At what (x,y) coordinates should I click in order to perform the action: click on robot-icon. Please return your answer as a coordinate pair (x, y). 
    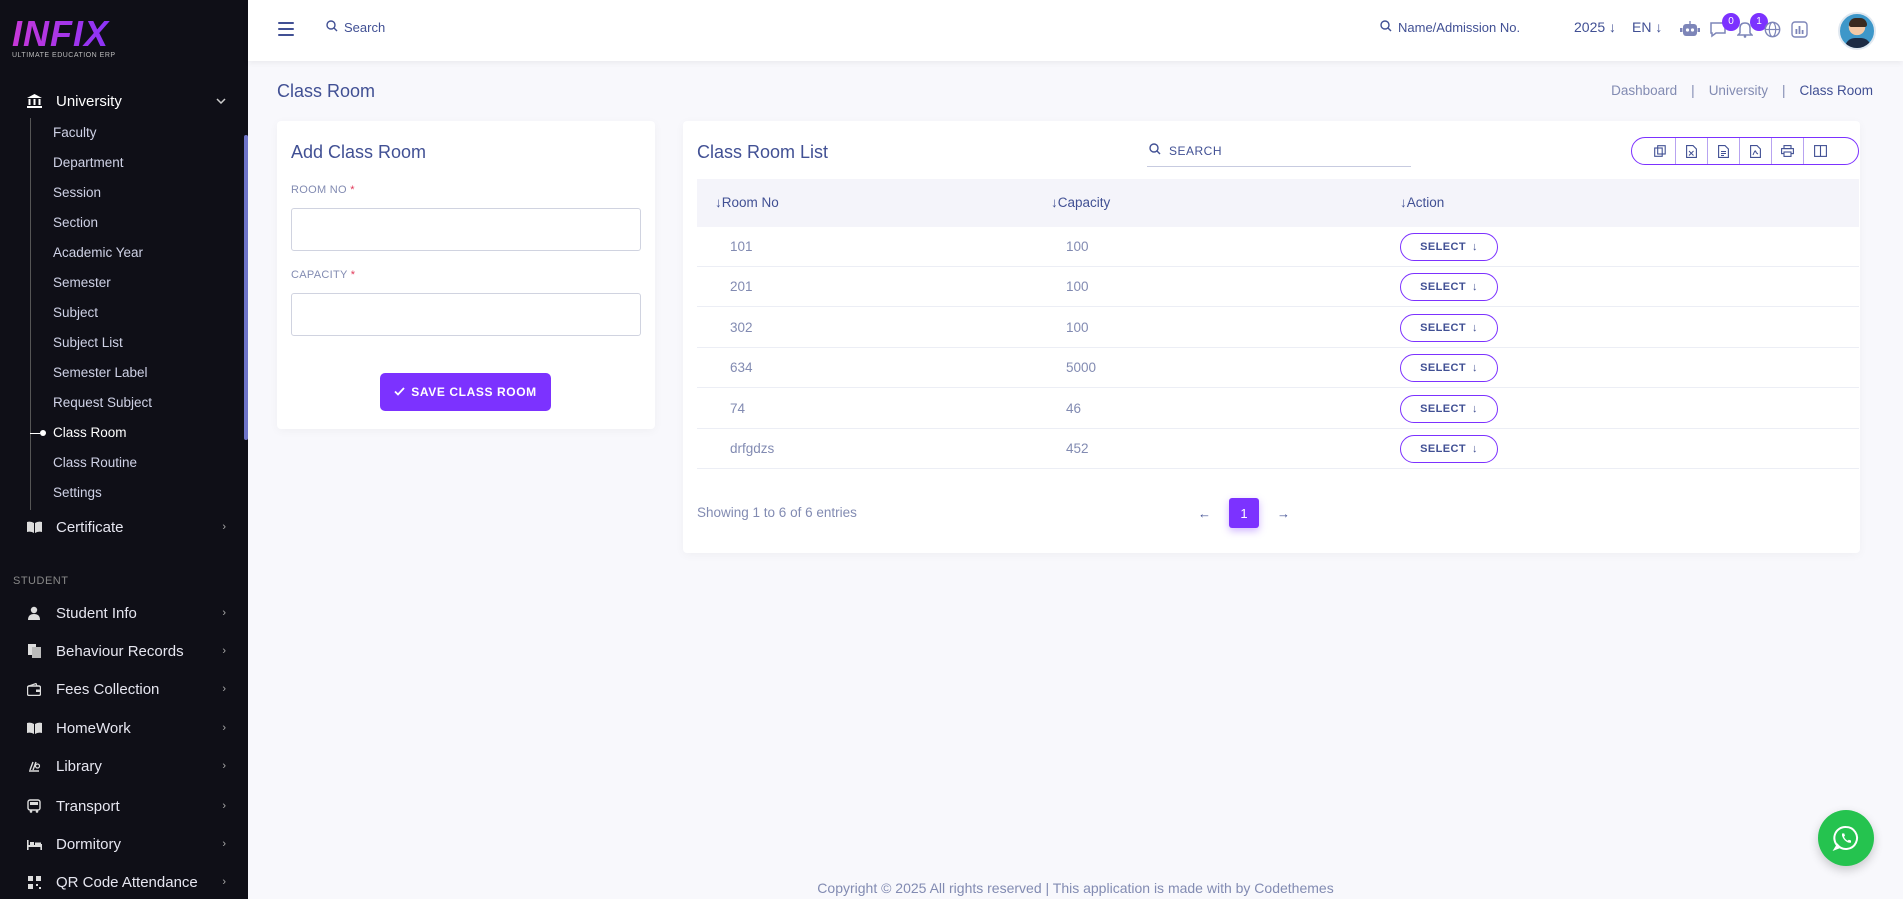
    Looking at the image, I should click on (1690, 29).